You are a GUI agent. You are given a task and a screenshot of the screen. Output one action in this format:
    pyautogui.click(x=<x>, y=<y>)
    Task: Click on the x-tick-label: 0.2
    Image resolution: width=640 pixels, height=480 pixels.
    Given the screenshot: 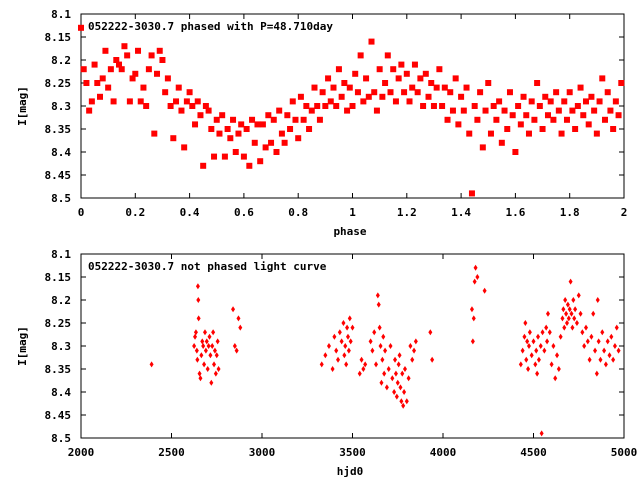 What is the action you would take?
    pyautogui.click(x=135, y=212)
    